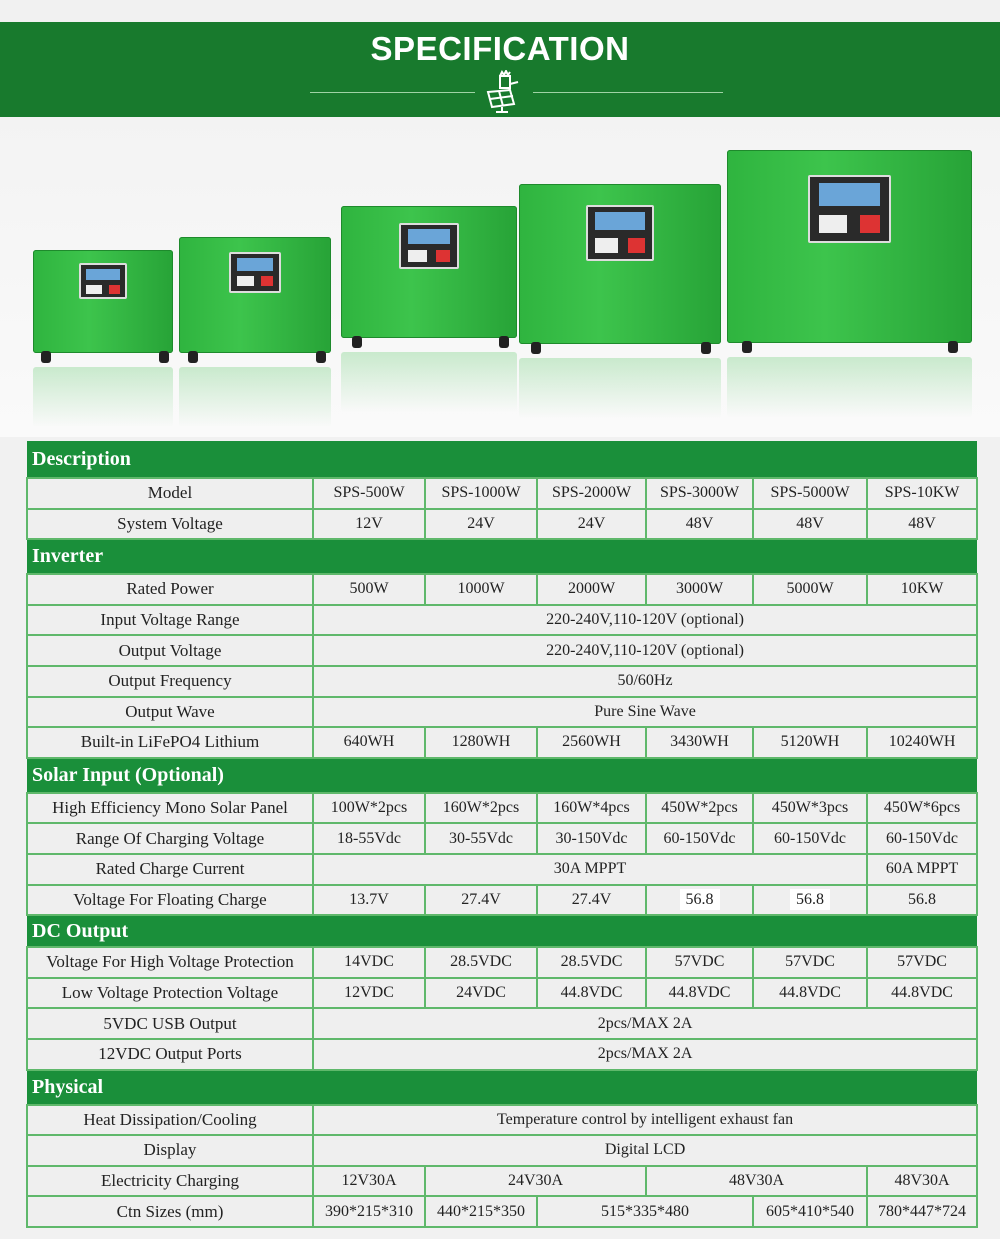 This screenshot has width=1000, height=1239. What do you see at coordinates (922, 1181) in the screenshot?
I see `table-cell: 48V30A` at bounding box center [922, 1181].